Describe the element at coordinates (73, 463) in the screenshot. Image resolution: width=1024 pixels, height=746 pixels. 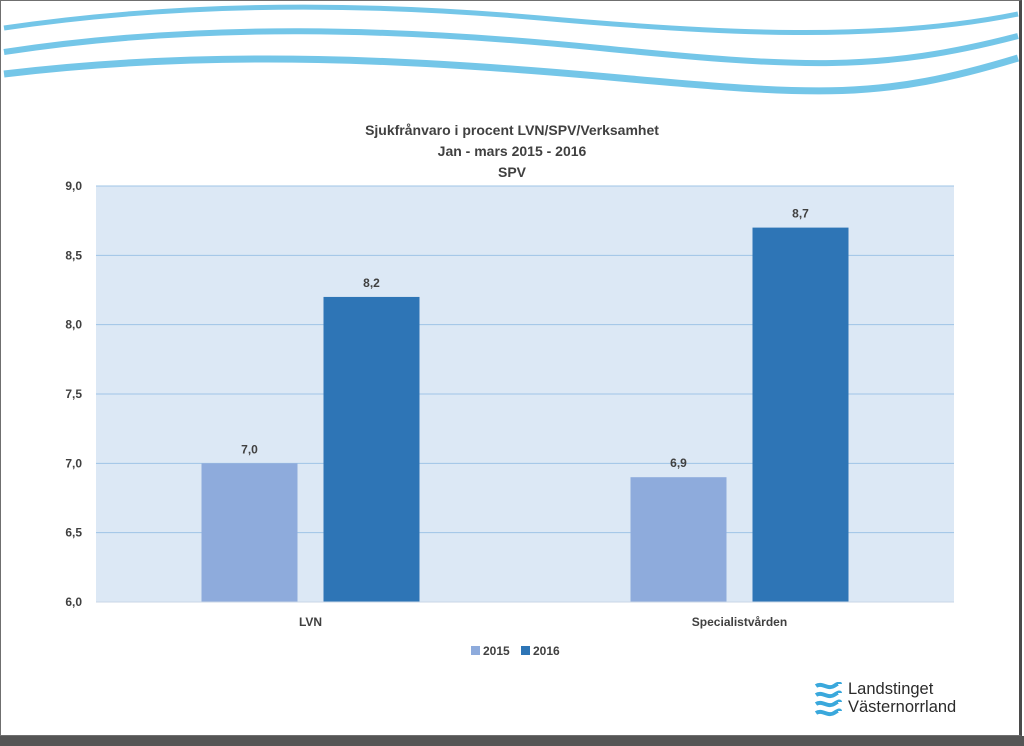
I see `y-tick-label: 7,0` at that location.